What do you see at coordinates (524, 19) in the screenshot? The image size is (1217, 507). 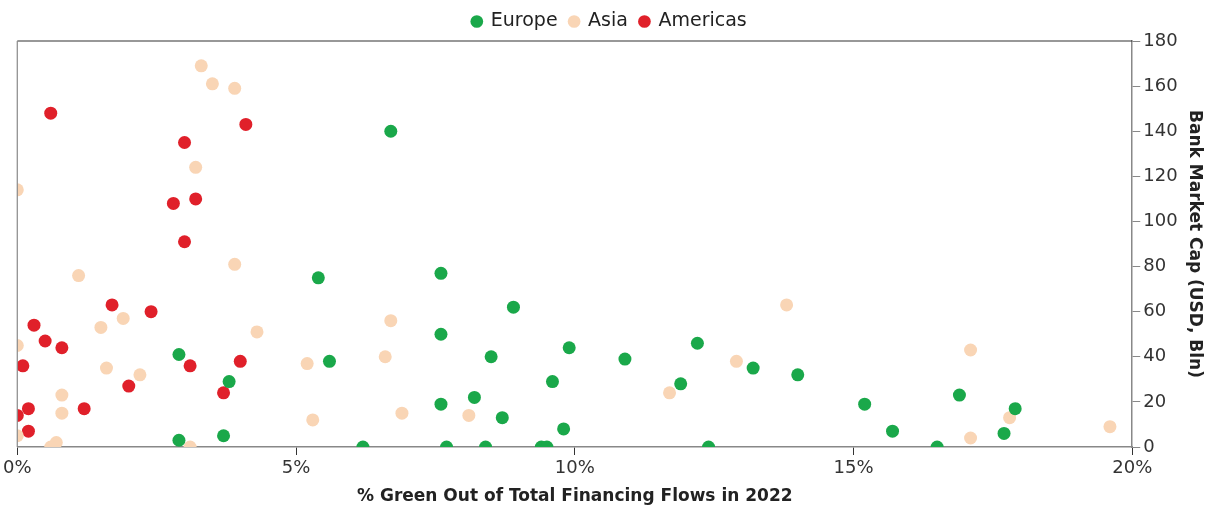 I see `legend-label: Europe` at bounding box center [524, 19].